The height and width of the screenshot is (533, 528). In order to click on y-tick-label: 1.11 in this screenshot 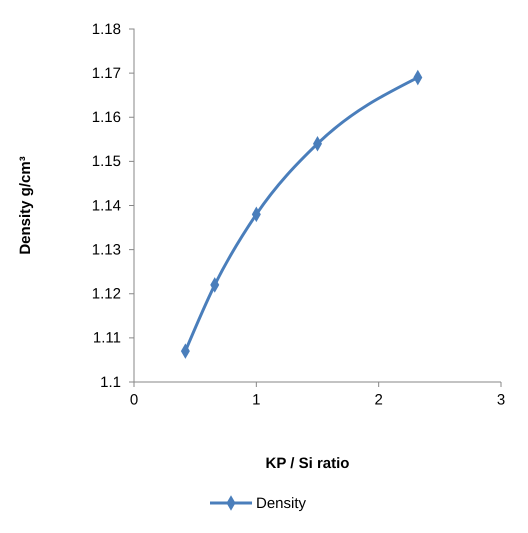, I will do `click(106, 338)`.